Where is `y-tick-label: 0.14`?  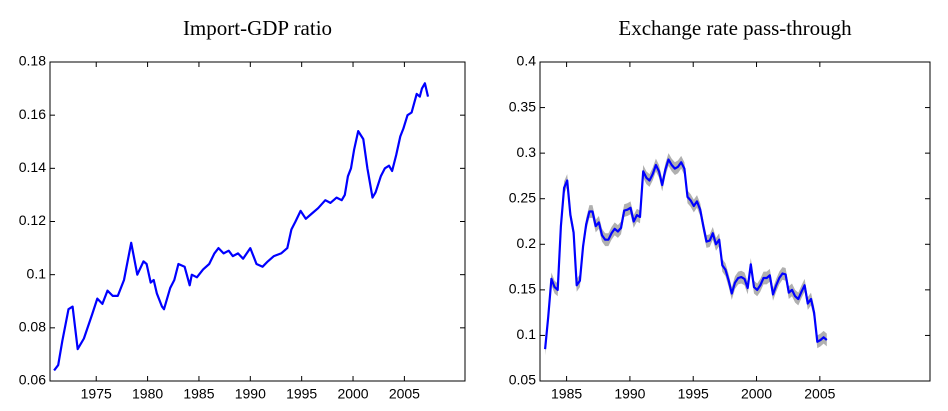 y-tick-label: 0.14 is located at coordinates (32, 167).